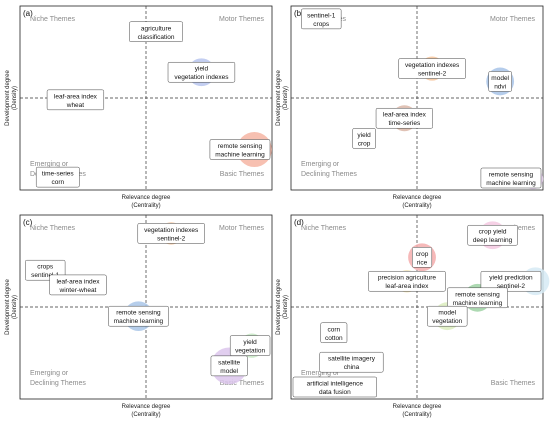 The height and width of the screenshot is (429, 550). I want to click on theme-label-text: yield prediction, so click(511, 278).